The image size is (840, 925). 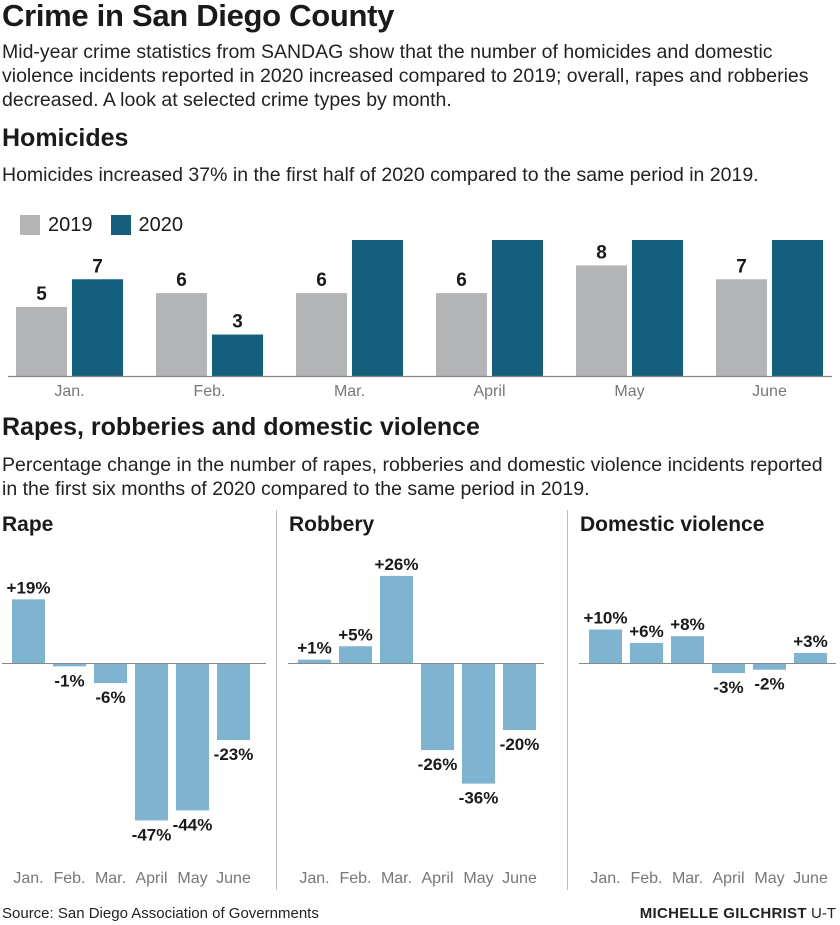 I want to click on legend-item-2019: 2019, so click(x=56, y=225).